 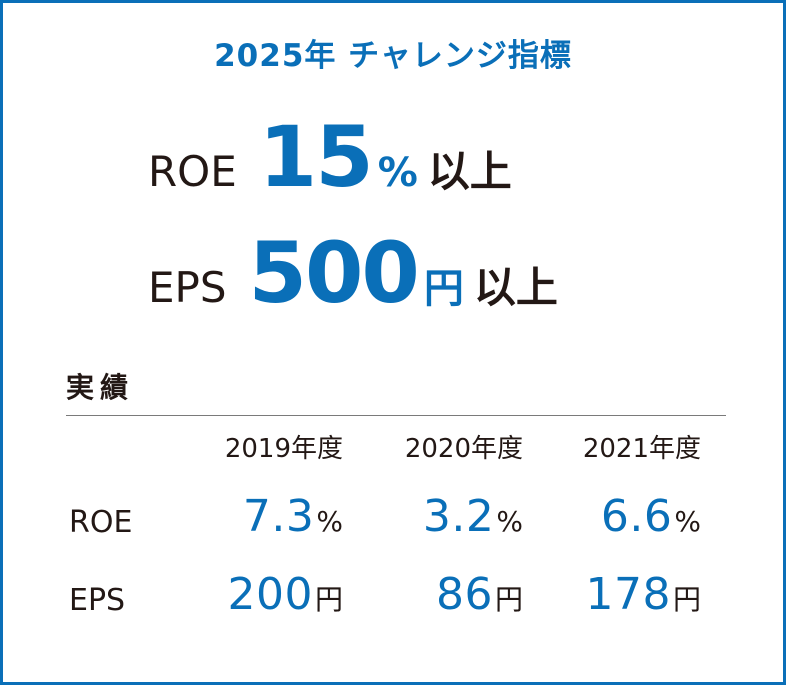 I want to click on roe-2021-cell: 6.6%, so click(x=616, y=517).